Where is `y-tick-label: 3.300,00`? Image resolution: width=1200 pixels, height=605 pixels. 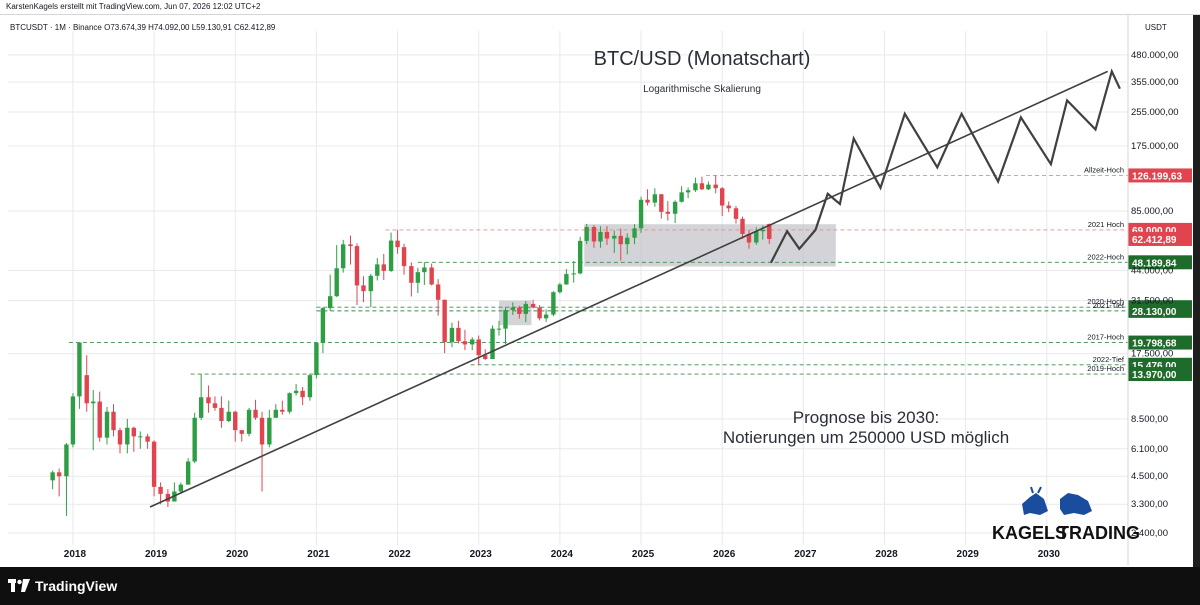 y-tick-label: 3.300,00 is located at coordinates (1149, 504).